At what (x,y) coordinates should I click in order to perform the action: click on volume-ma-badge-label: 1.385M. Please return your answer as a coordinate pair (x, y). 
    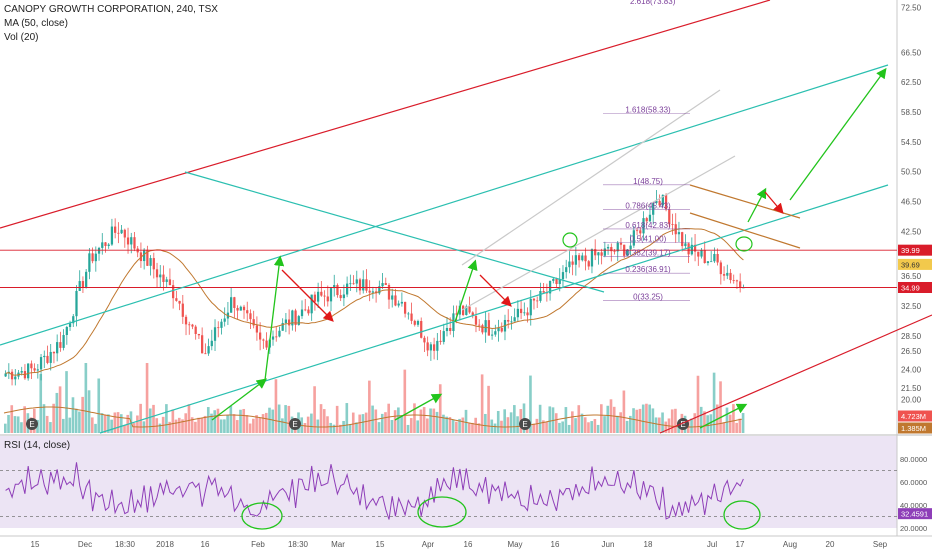
    Looking at the image, I should click on (913, 428).